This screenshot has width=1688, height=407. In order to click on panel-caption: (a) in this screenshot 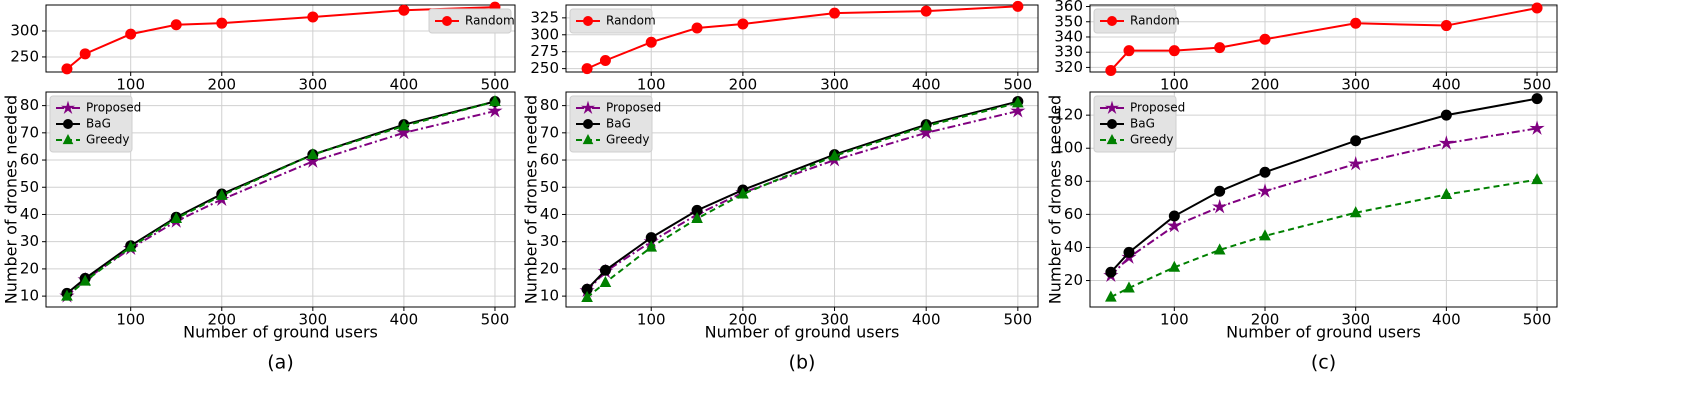, I will do `click(280, 363)`.